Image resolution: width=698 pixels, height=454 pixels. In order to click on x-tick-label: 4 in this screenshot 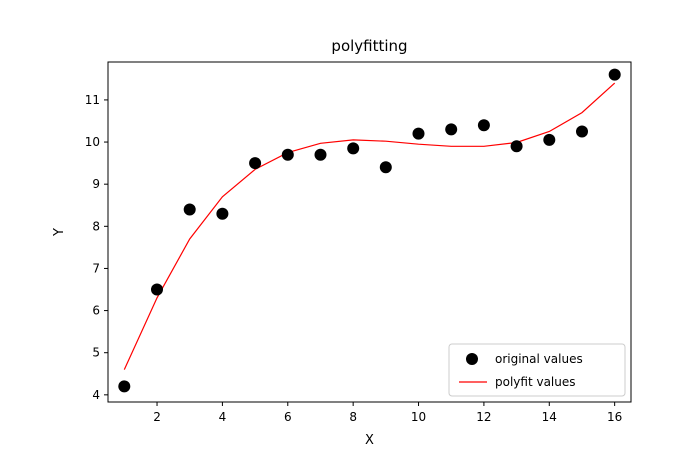, I will do `click(223, 417)`.